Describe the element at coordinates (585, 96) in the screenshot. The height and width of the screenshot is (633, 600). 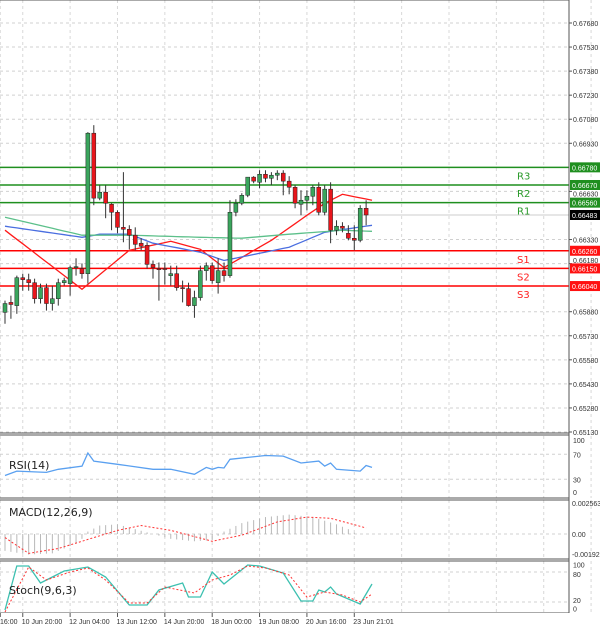
I see `price-tick-label: 0.67230` at that location.